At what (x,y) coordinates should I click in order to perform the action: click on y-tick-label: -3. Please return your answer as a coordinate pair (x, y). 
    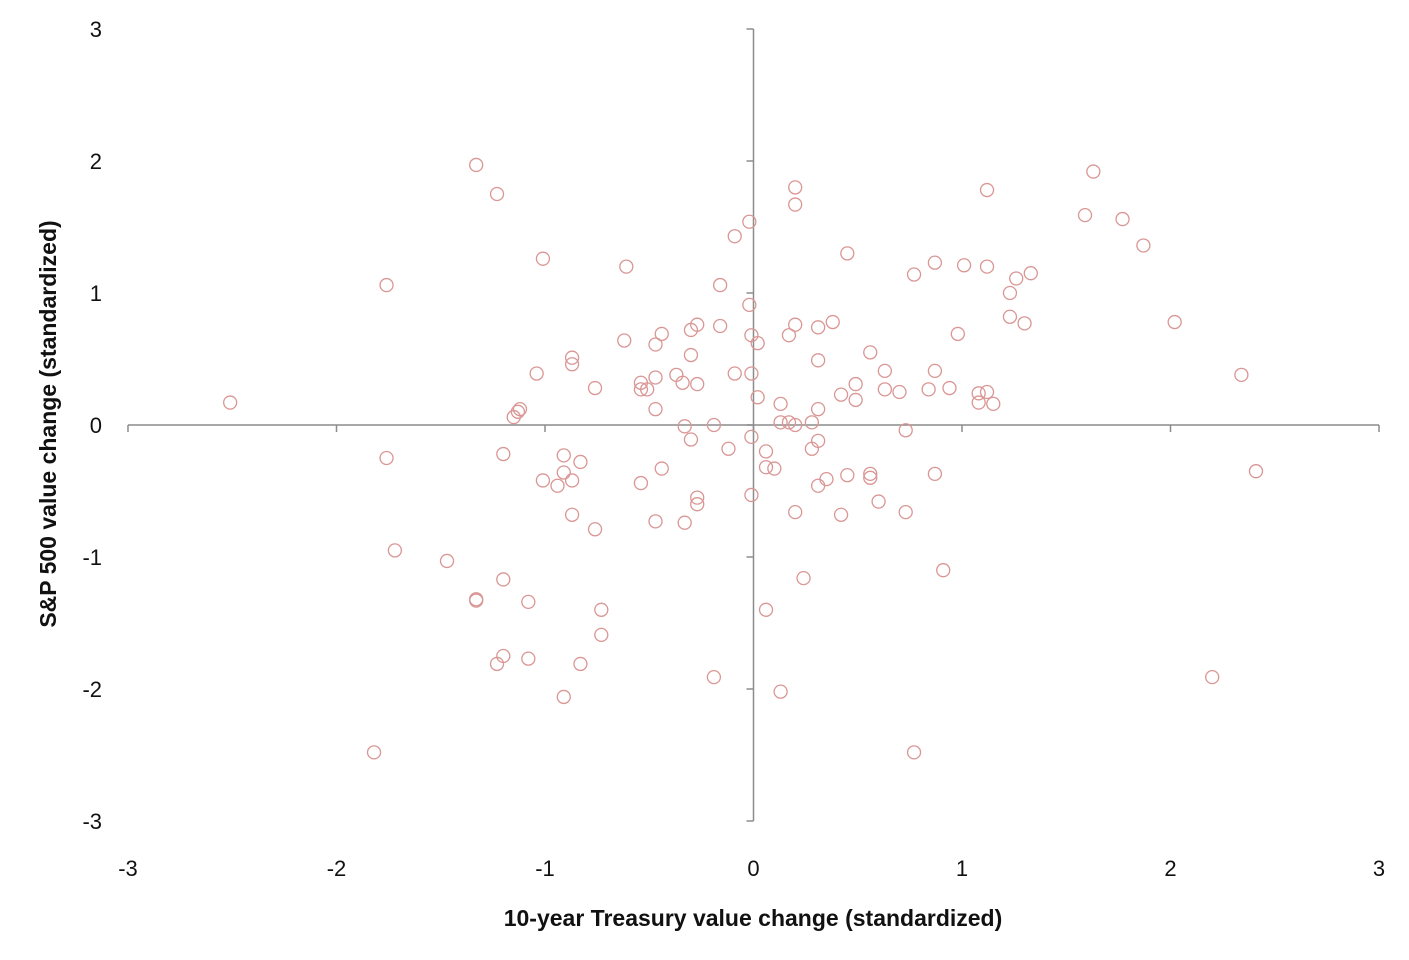
    Looking at the image, I should click on (92, 821).